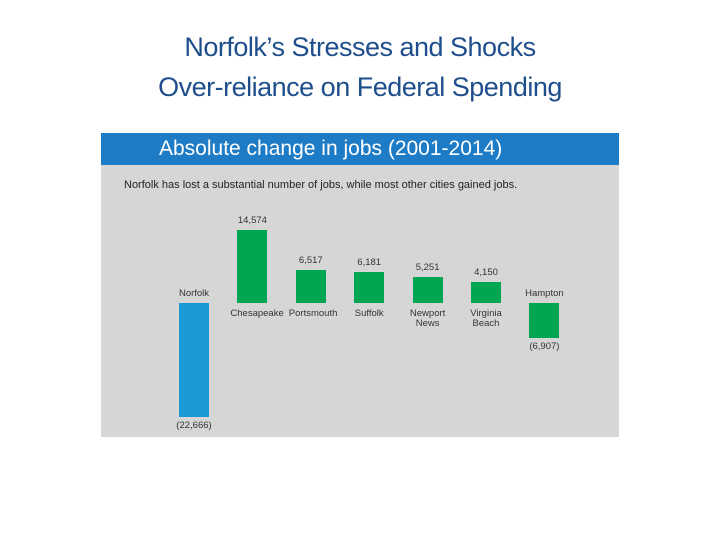 The width and height of the screenshot is (720, 540). What do you see at coordinates (360, 87) in the screenshot?
I see `slide-subtitle: Over-reliance on Federal Spending` at bounding box center [360, 87].